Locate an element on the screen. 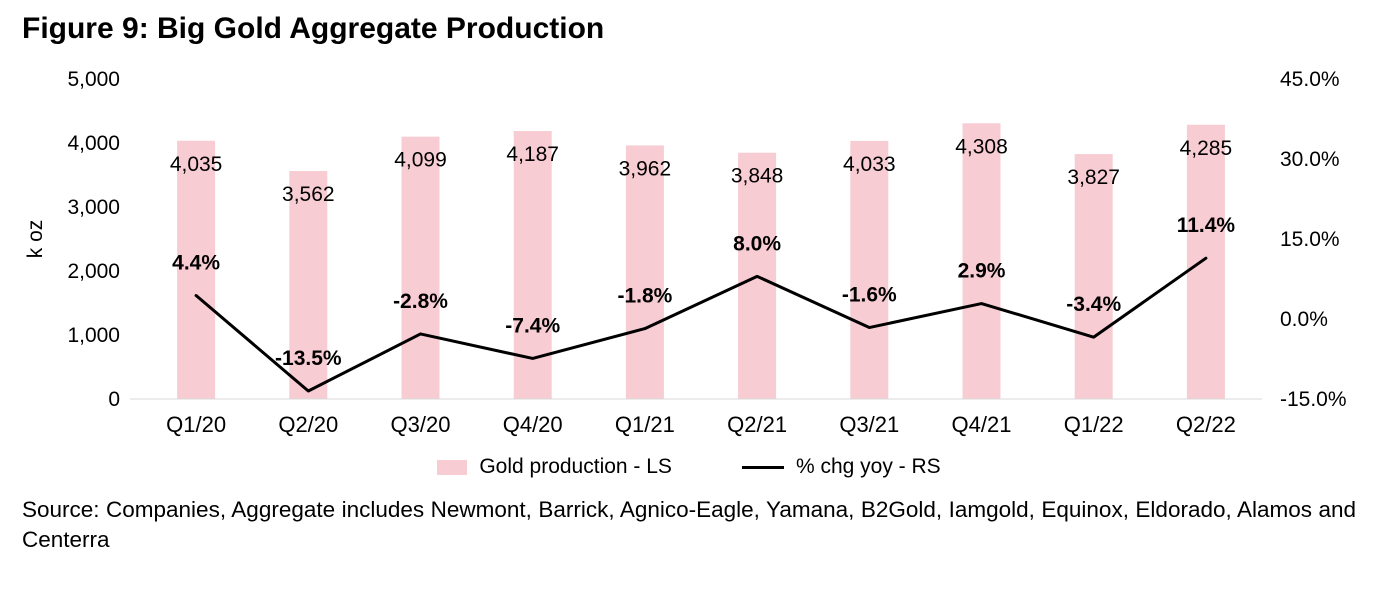 The image size is (1378, 595). left-axis-tick-label: 0 is located at coordinates (114, 399).